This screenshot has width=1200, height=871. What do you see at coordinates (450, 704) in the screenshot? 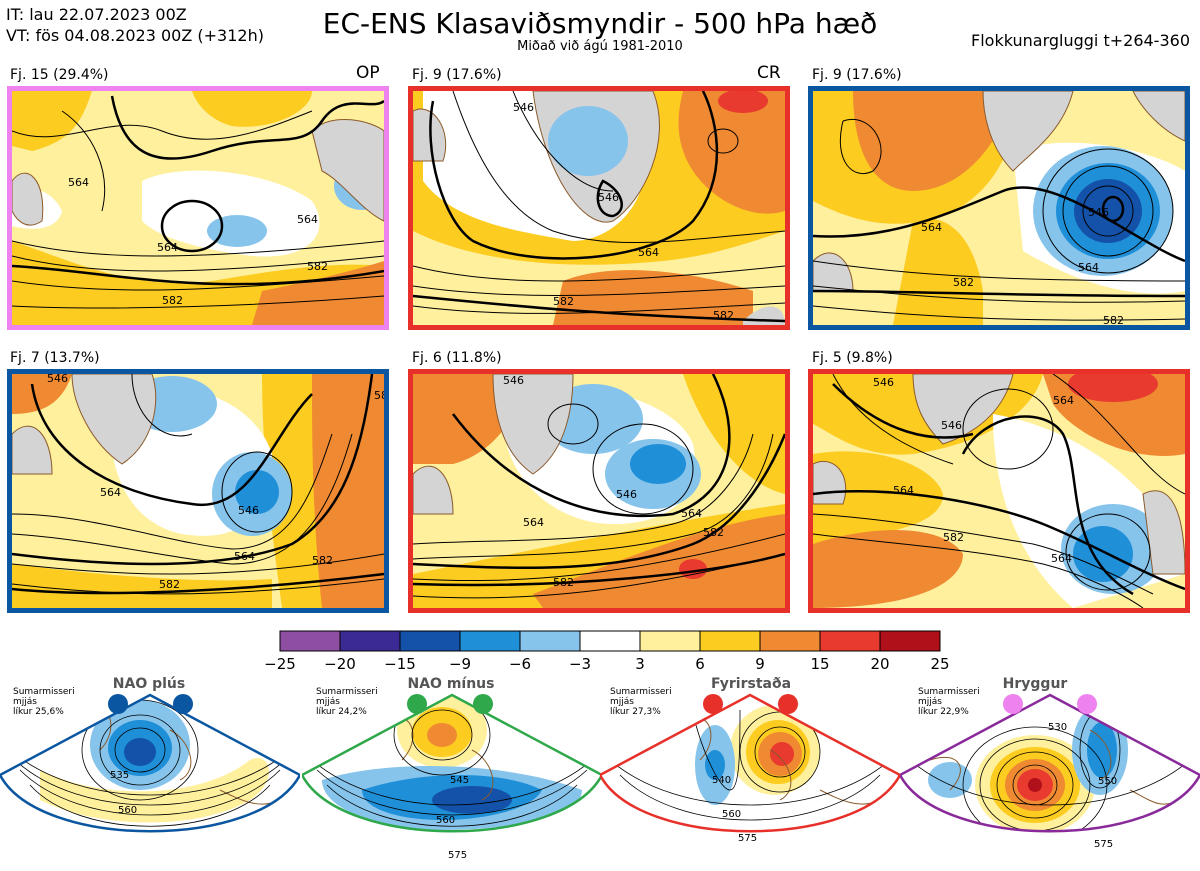
I see `regime-2-markers` at bounding box center [450, 704].